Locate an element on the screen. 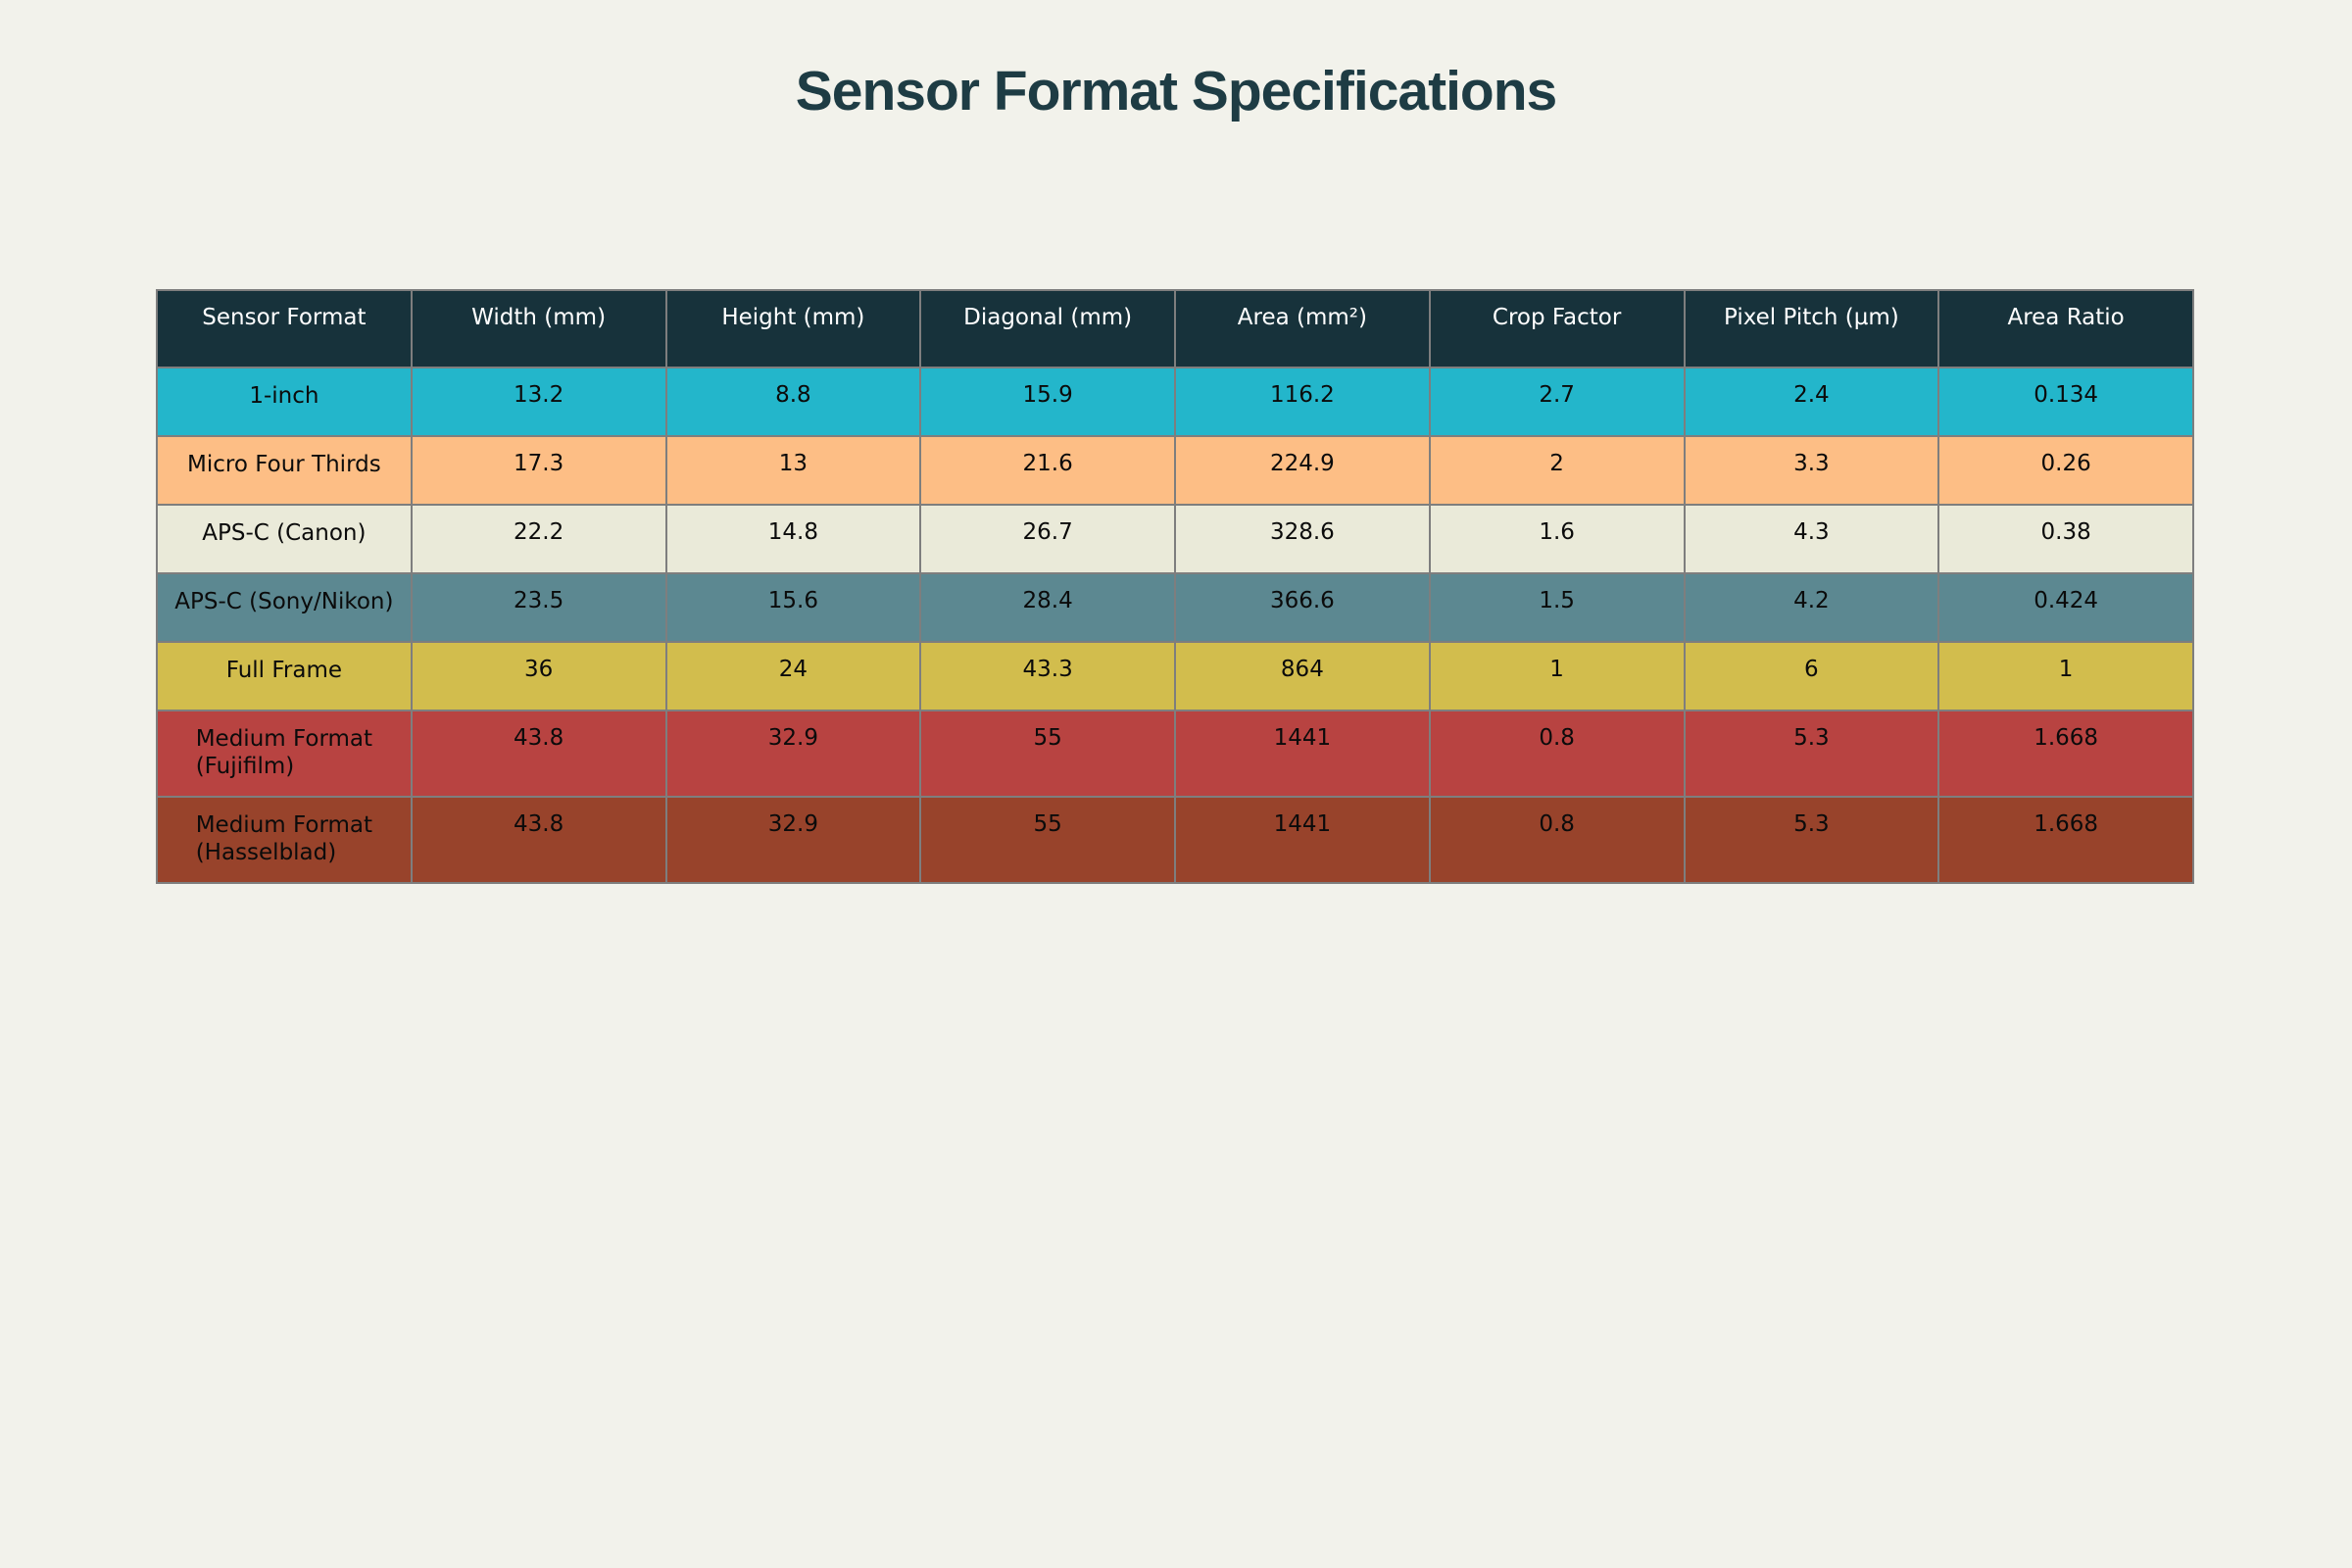 The image size is (2352, 1568). column-header-2: Height (mm) is located at coordinates (793, 328).